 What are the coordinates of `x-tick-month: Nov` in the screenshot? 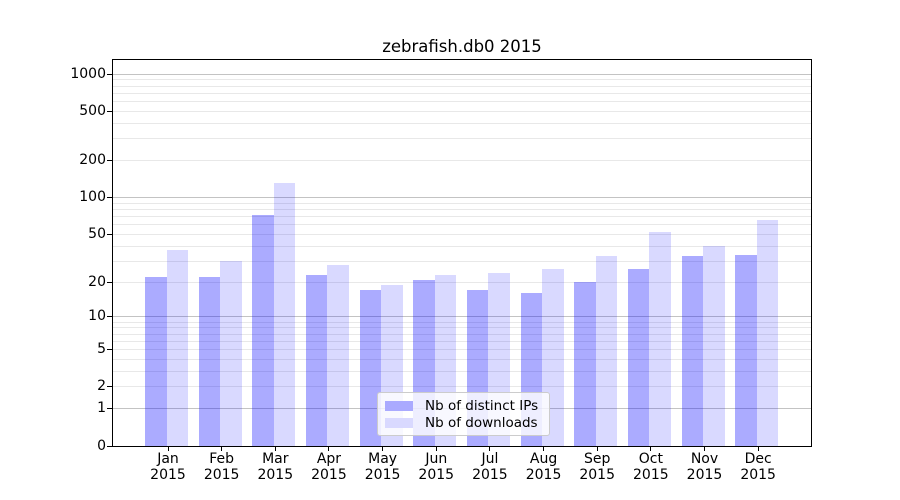 It's located at (704, 459).